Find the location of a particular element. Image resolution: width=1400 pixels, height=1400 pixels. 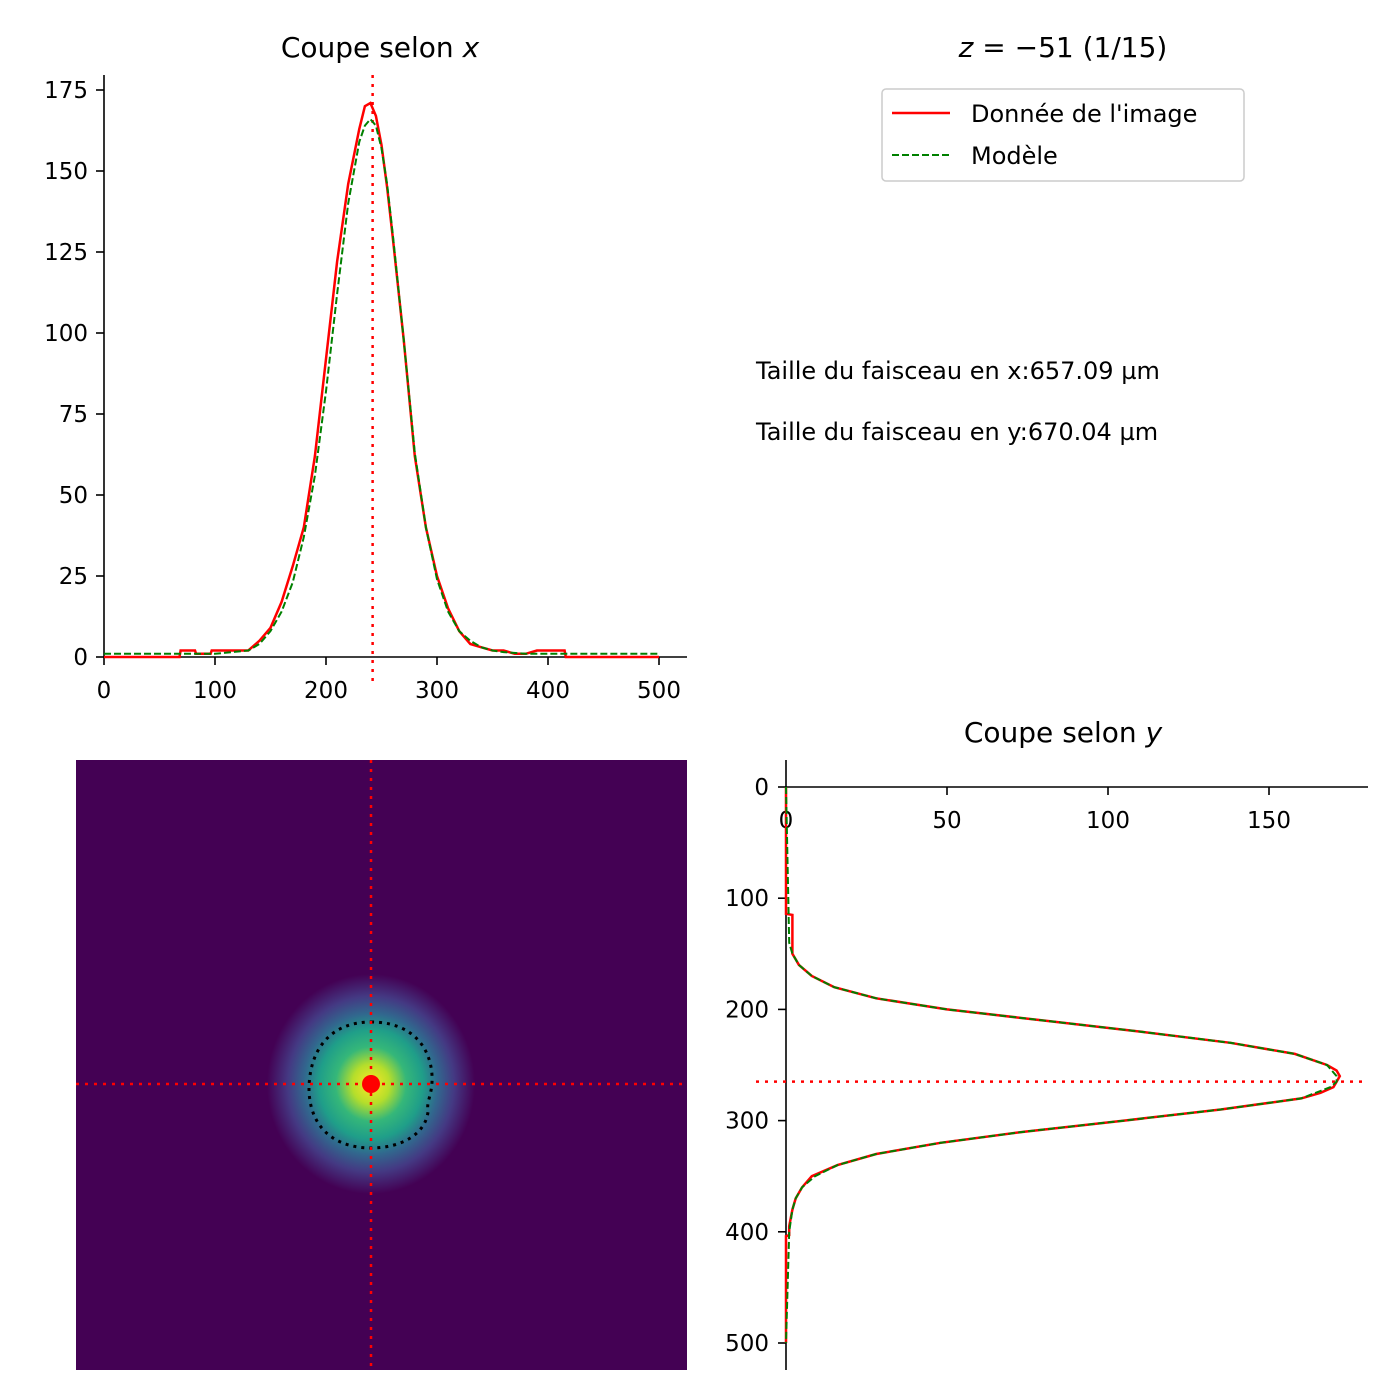

legend-data-label: Donnée de l'image is located at coordinates (1084, 114).